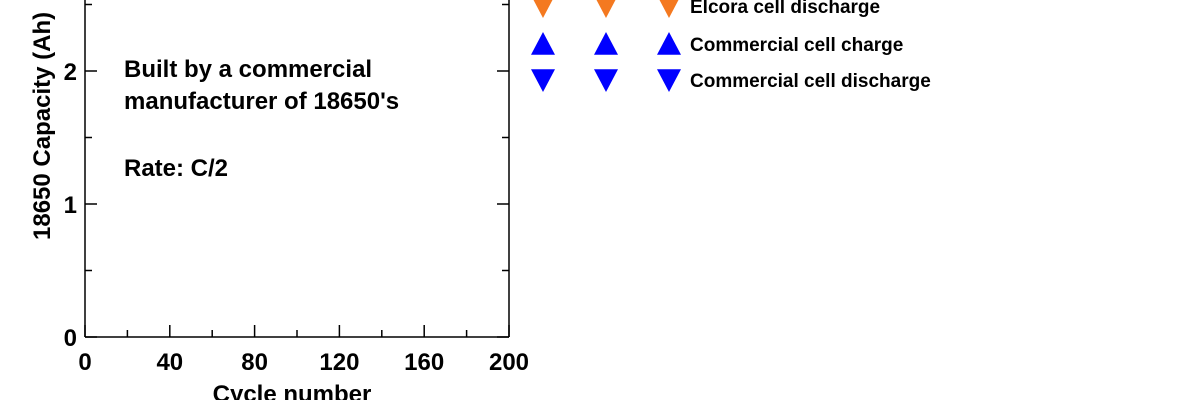 This screenshot has width=1200, height=400. I want to click on legend-item: Elcora cell discharge, so click(706, 9).